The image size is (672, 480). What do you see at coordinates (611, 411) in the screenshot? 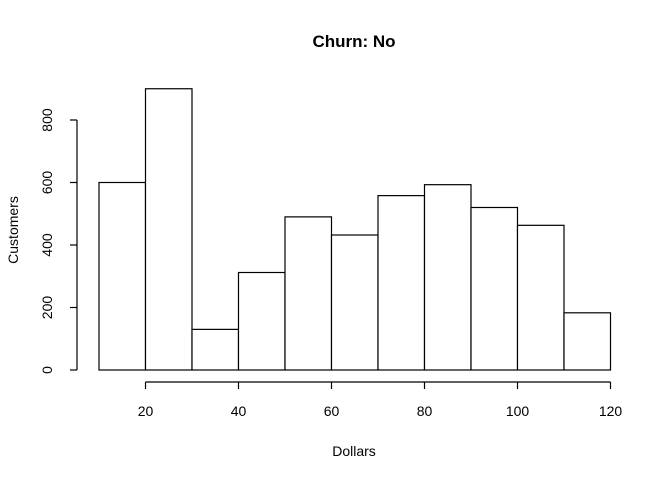
I see `x-tick-label: 120` at bounding box center [611, 411].